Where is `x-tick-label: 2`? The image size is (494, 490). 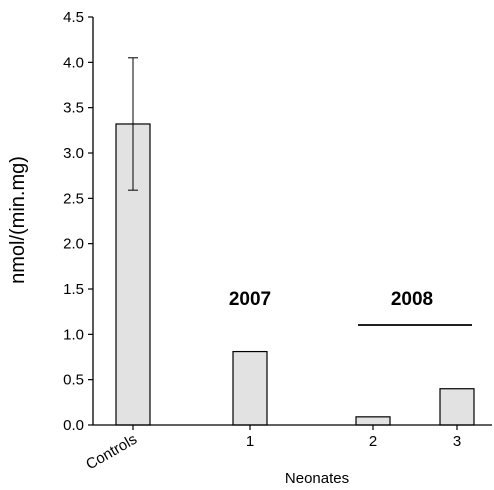 x-tick-label: 2 is located at coordinates (373, 441).